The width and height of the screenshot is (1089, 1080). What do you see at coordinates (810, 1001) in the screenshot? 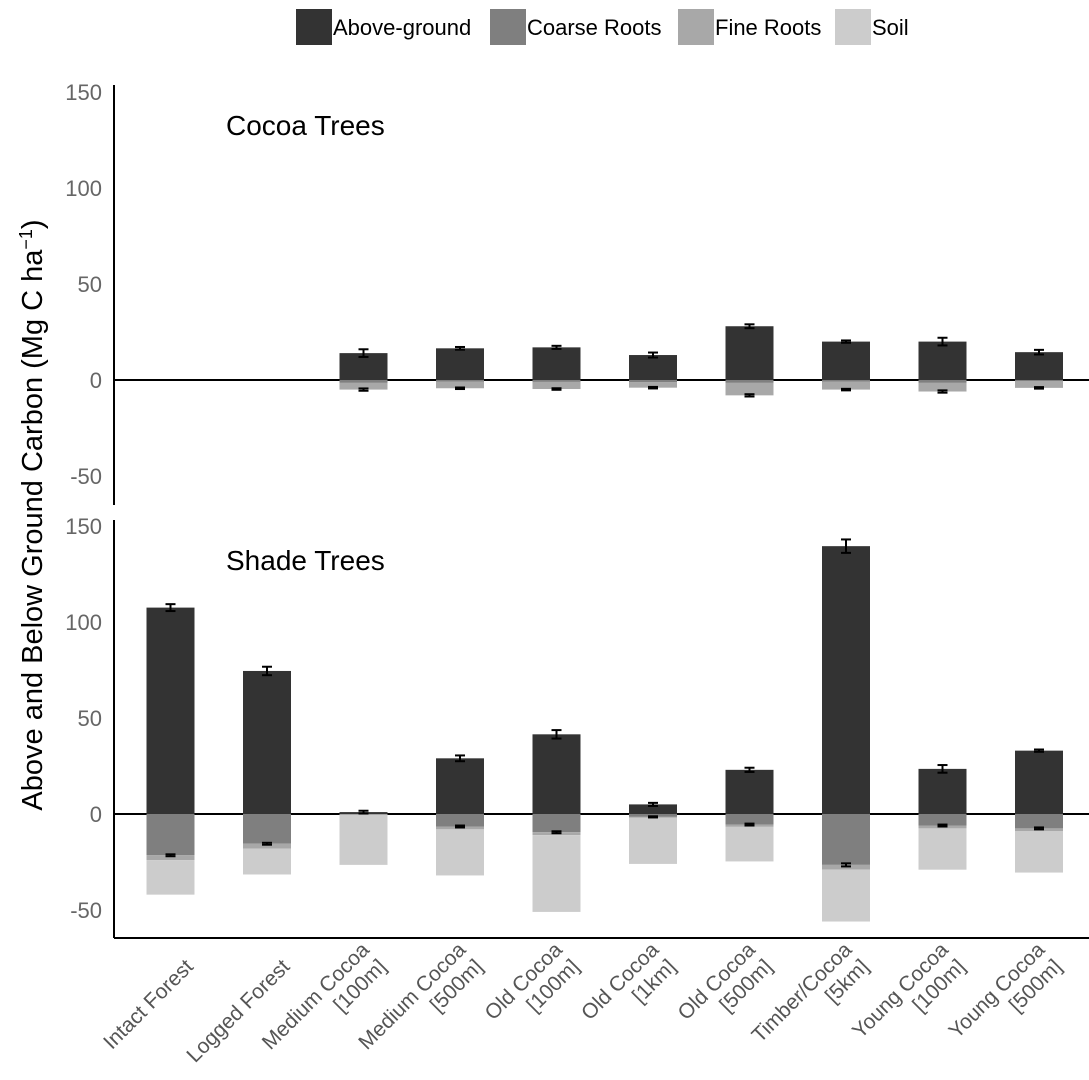
I see `x-tick-label-timber-cocoa-5km: Timber/Cocoa[5km]` at bounding box center [810, 1001].